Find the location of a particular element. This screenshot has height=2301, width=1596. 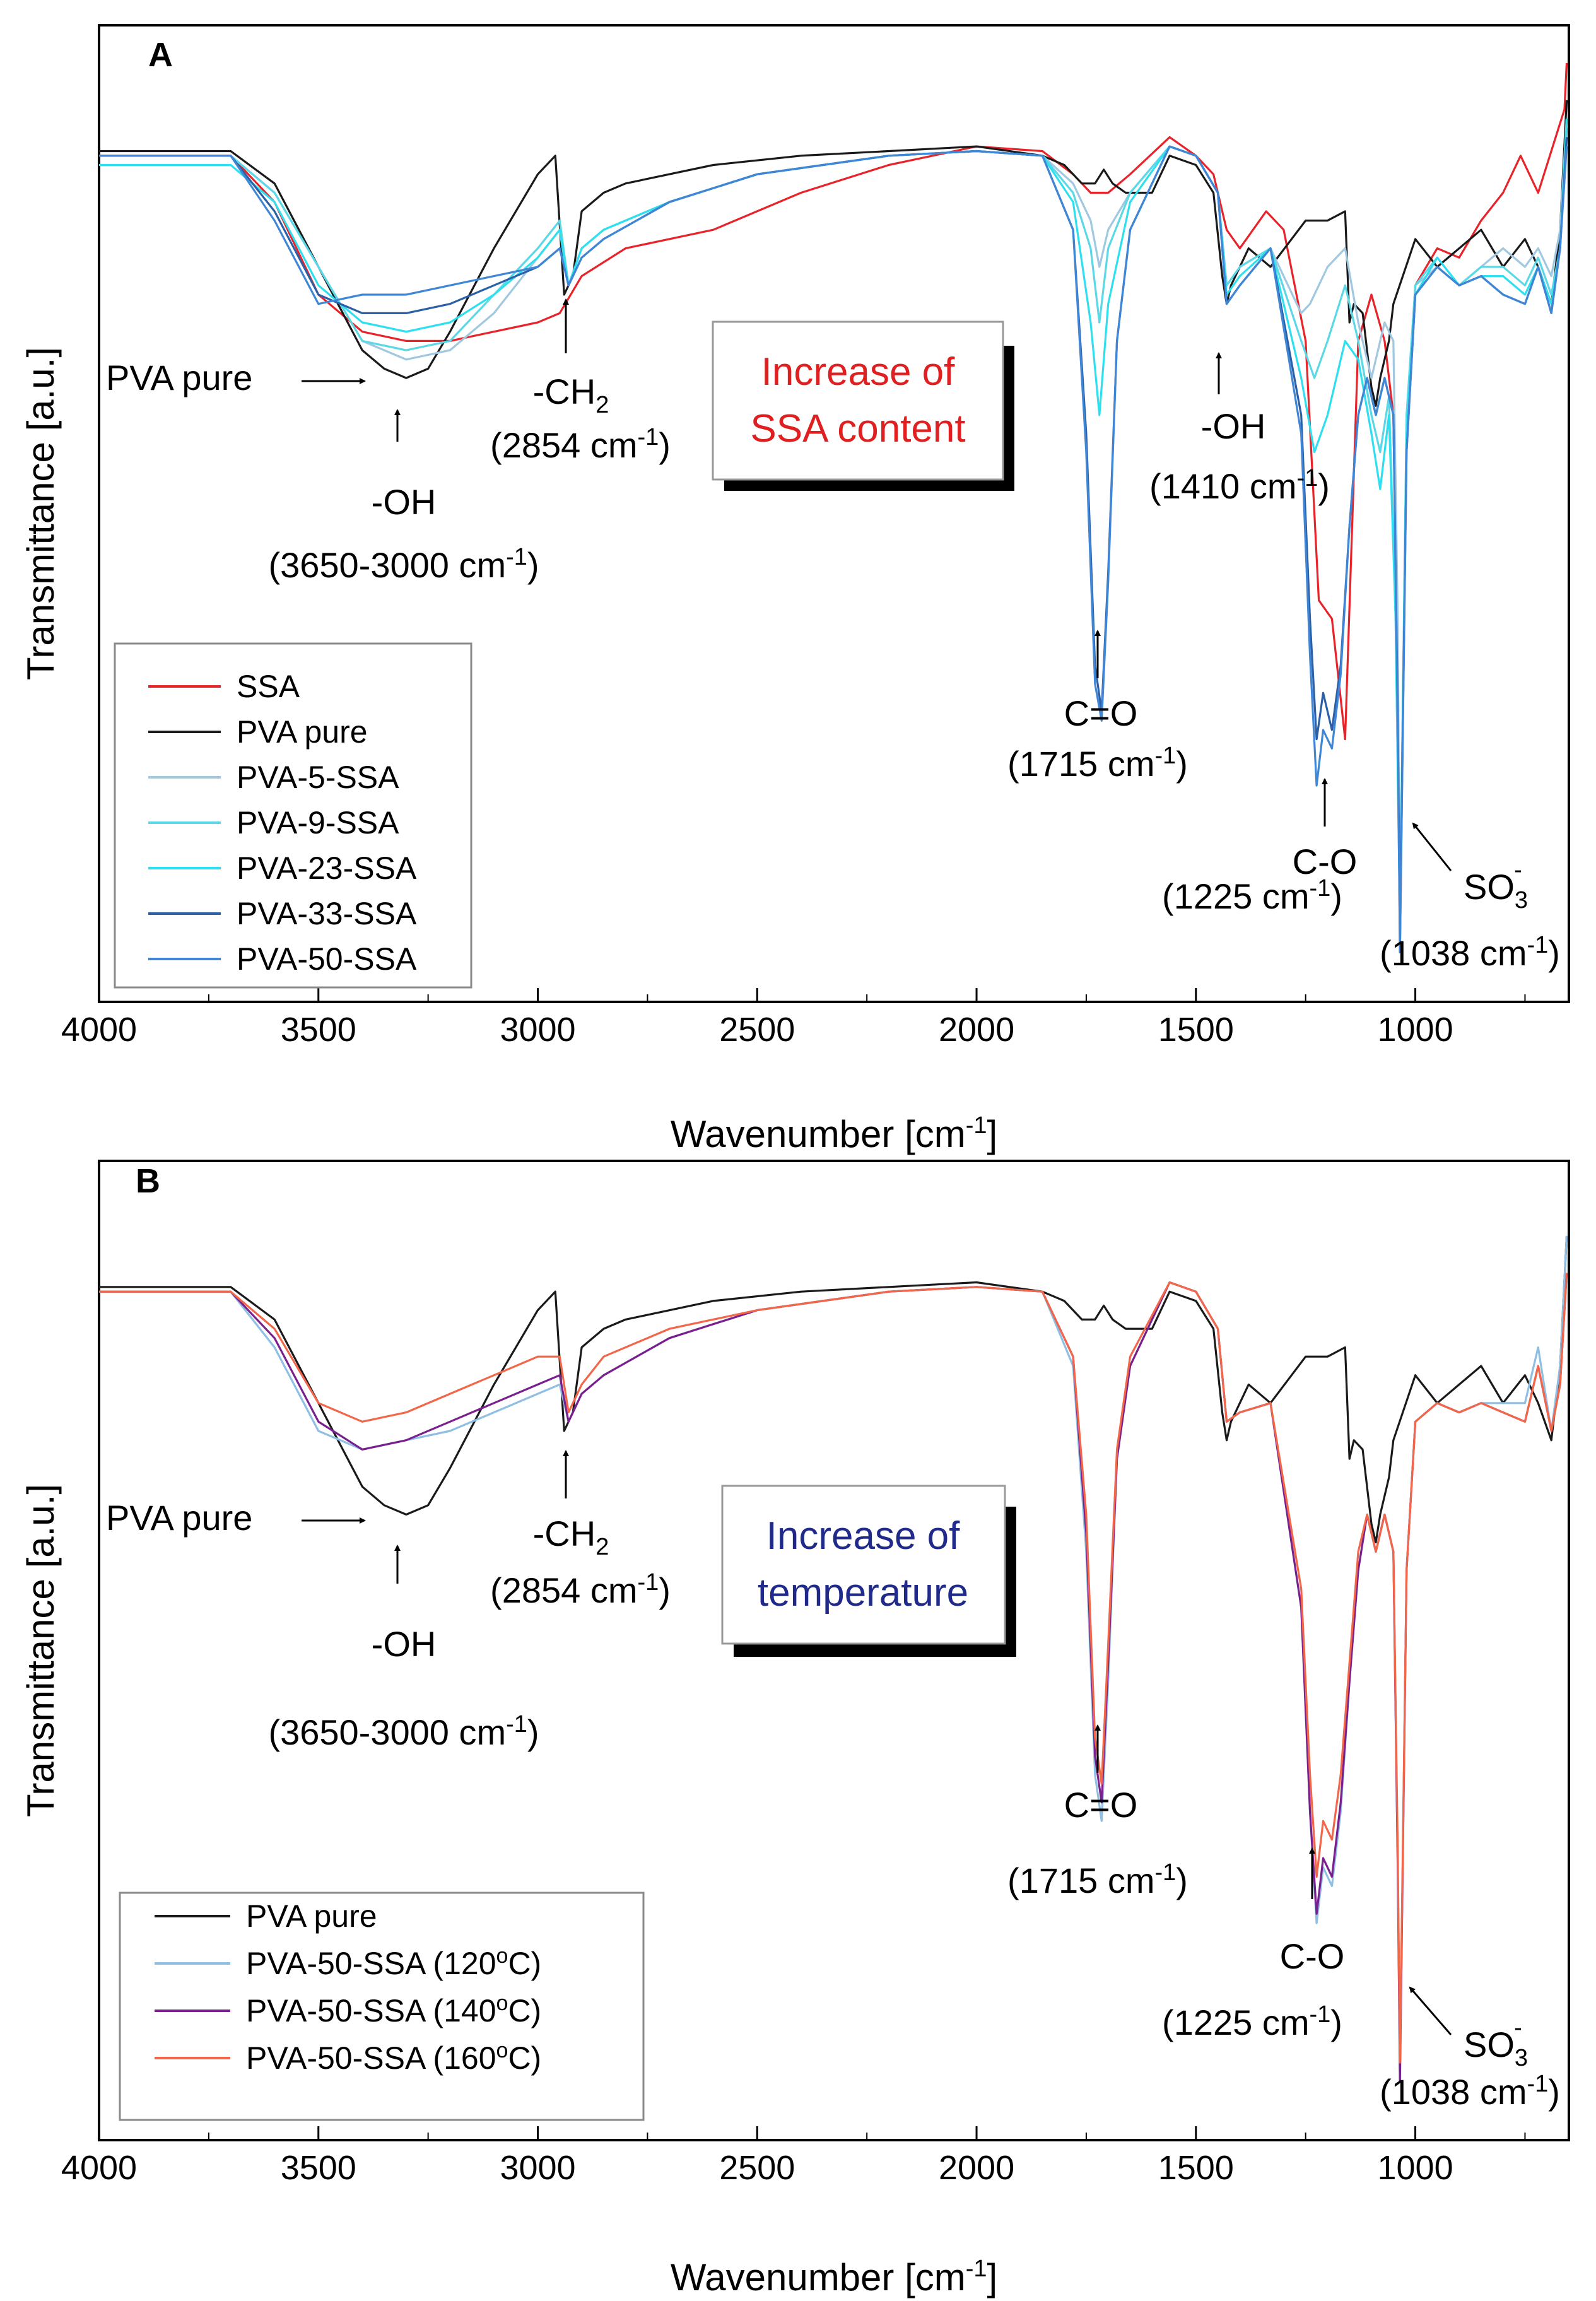

legend-label: PVA-50-SSA (140oC) is located at coordinates (393, 2009).